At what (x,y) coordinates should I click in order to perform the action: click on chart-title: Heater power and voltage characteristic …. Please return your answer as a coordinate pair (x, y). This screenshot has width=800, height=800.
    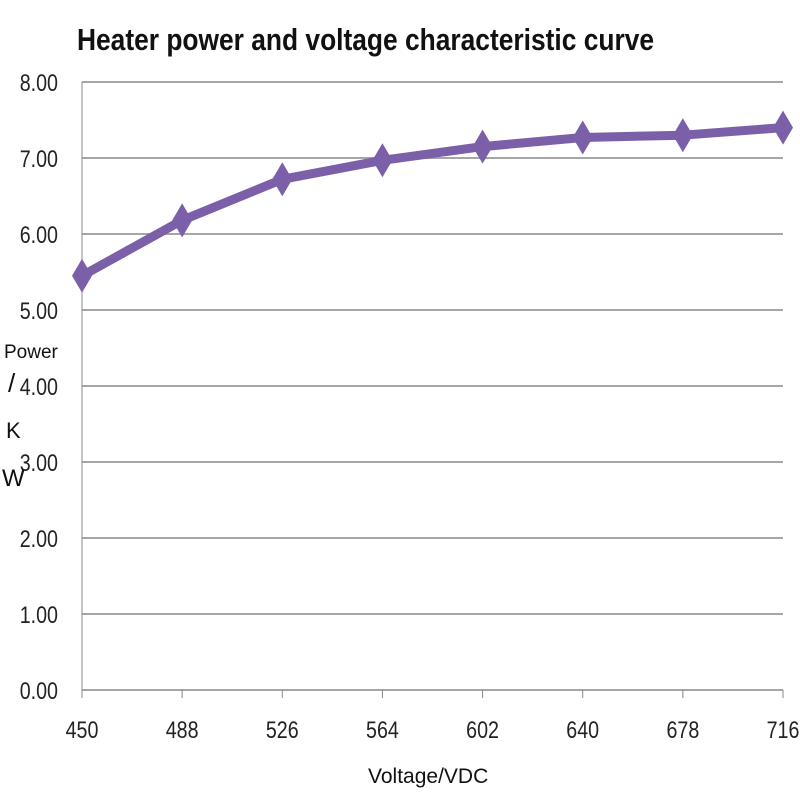
    Looking at the image, I should click on (365, 39).